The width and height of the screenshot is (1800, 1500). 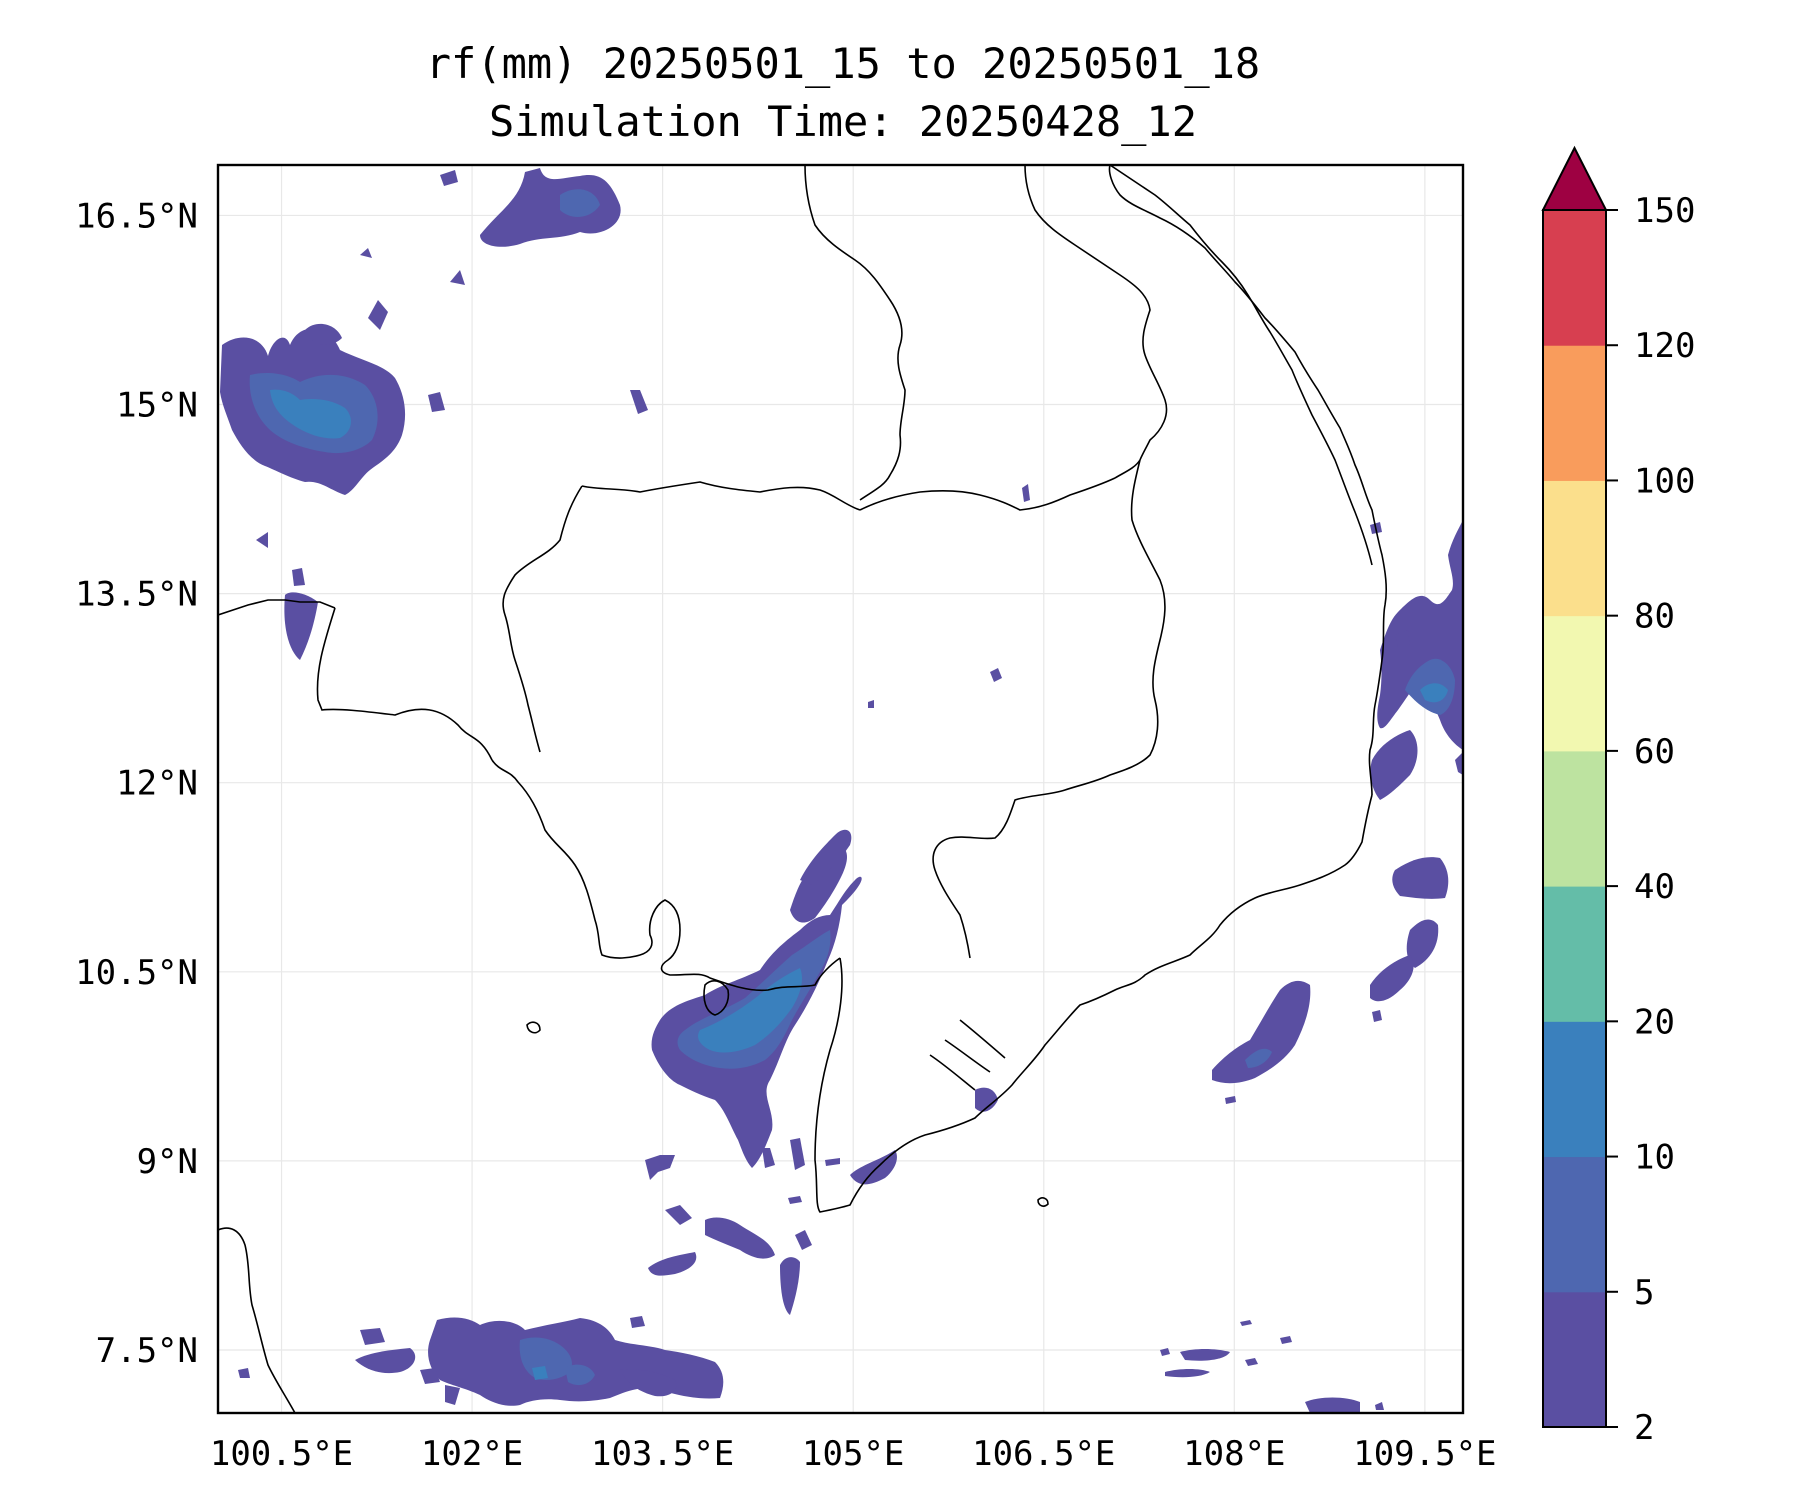 I want to click on rain-area-north-small, so click(x=449, y=178).